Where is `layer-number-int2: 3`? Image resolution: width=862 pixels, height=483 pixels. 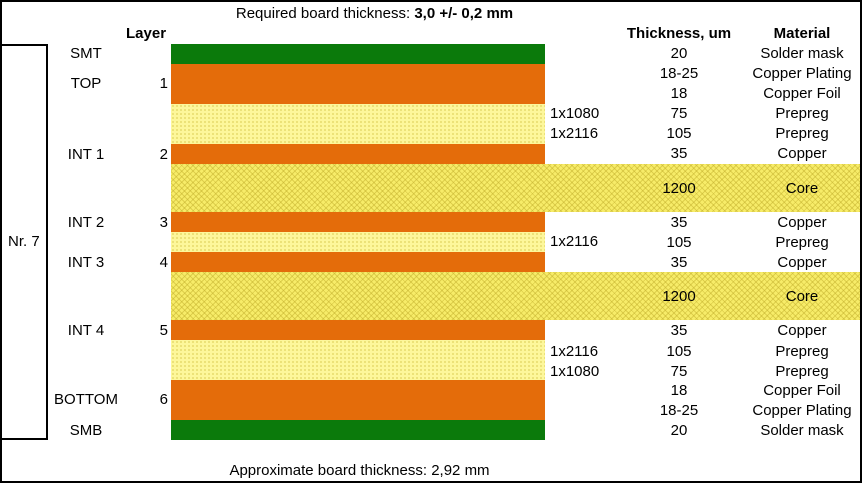 layer-number-int2: 3 is located at coordinates (163, 222).